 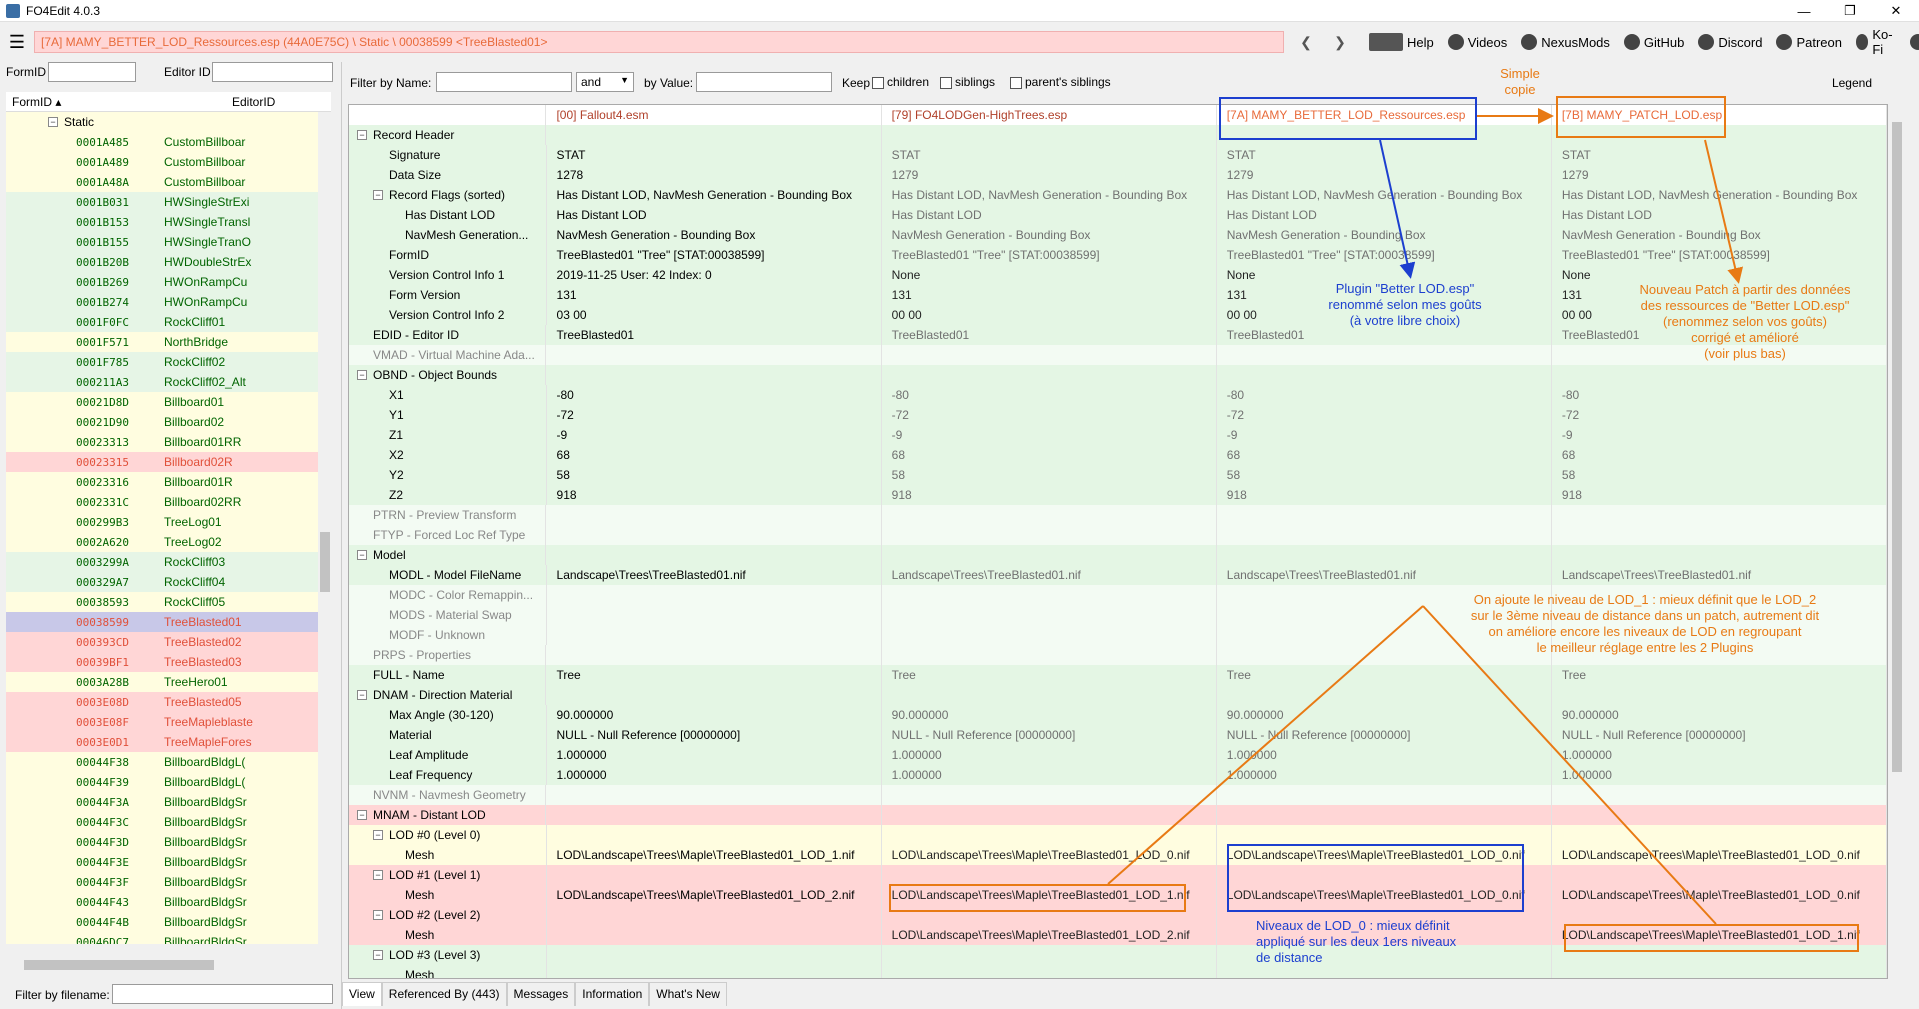 What do you see at coordinates (1719, 215) in the screenshot?
I see `value-cell: Has Distant LOD` at bounding box center [1719, 215].